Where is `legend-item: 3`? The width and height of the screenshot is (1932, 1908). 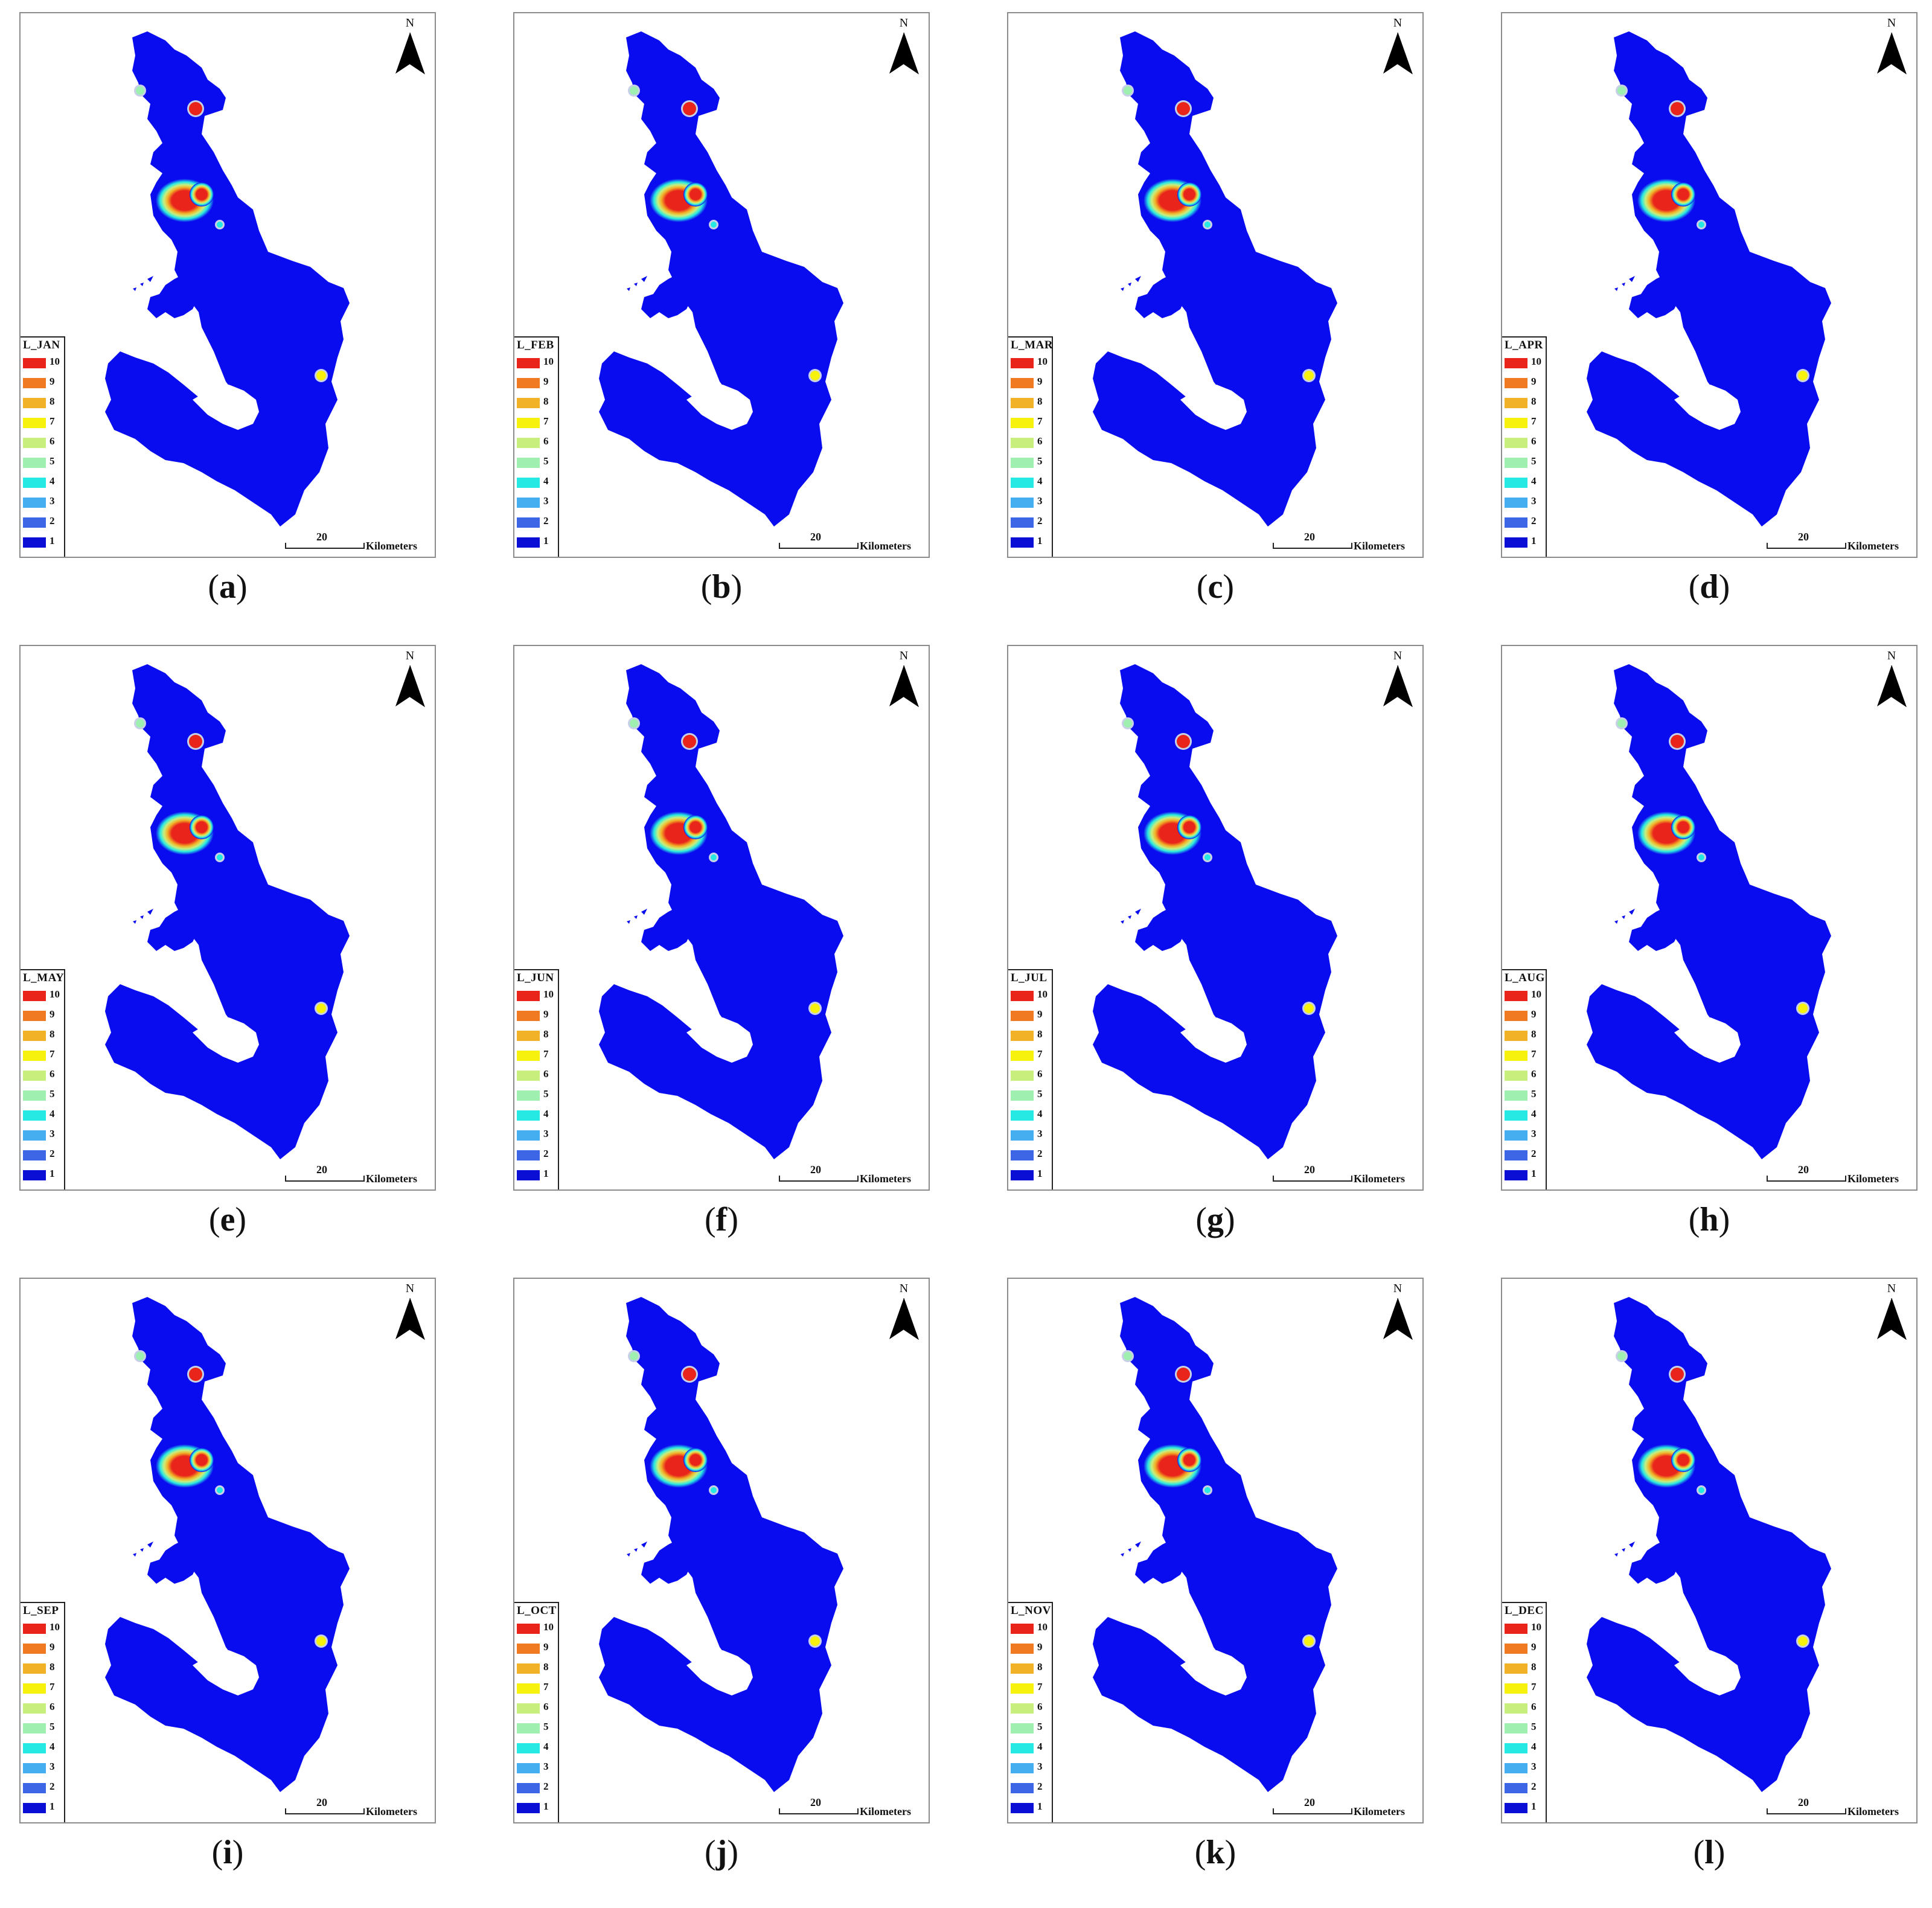 legend-item: 3 is located at coordinates (1526, 1134).